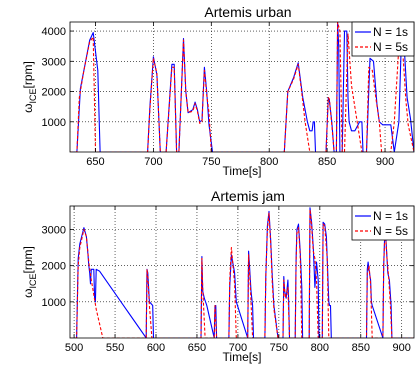  I want to click on chart1-y-tick-label: 1000, so click(54, 123).